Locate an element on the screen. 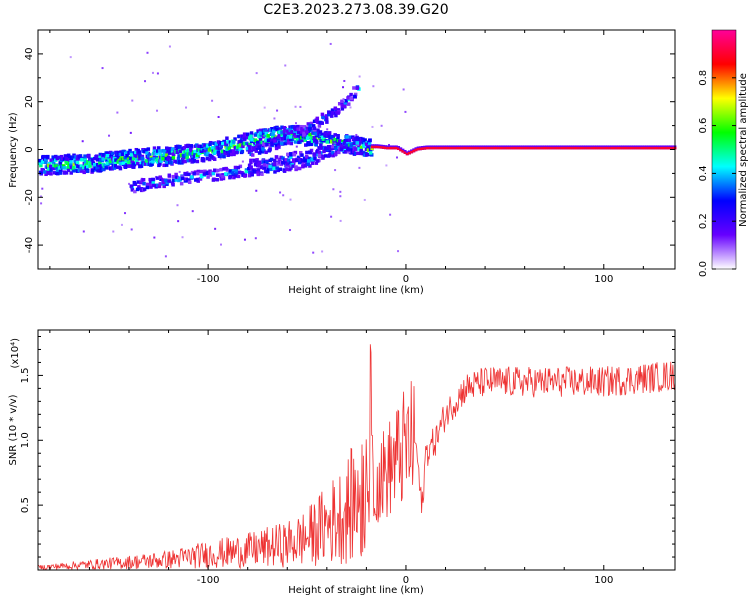  colorbar-tick-label: 0.4 is located at coordinates (703, 173).